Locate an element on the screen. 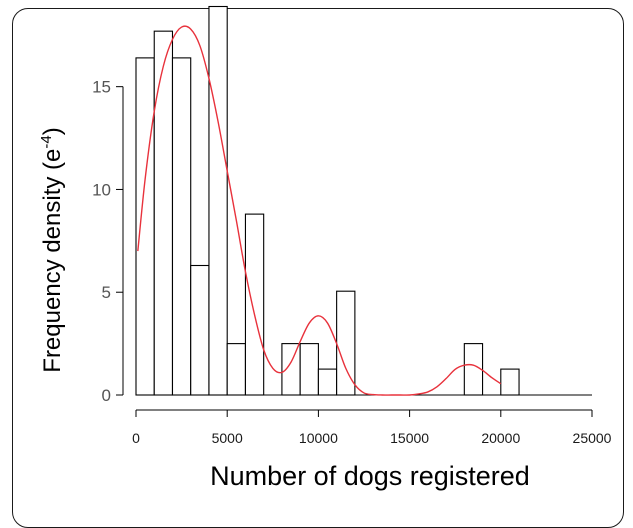 The image size is (633, 528). x-axis-title: Number of dogs registered is located at coordinates (370, 476).